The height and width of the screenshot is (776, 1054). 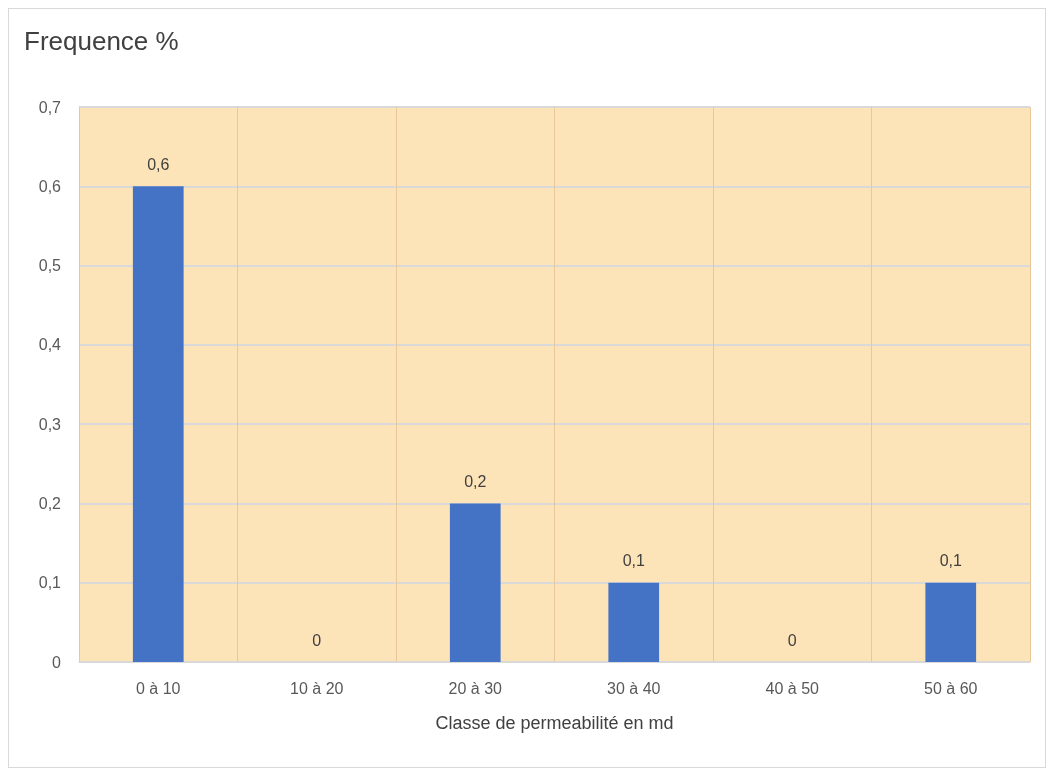 I want to click on x-tick-label: 20 à 30, so click(x=475, y=688).